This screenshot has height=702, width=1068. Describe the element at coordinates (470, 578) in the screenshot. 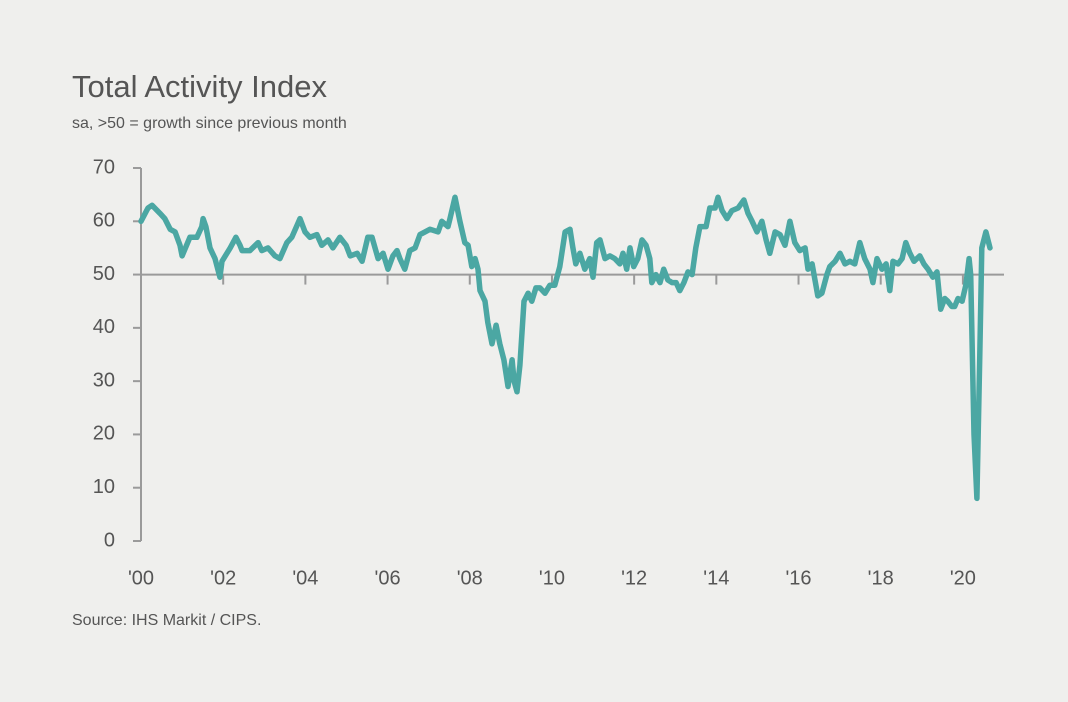

I see `x-tick-label: '08` at that location.